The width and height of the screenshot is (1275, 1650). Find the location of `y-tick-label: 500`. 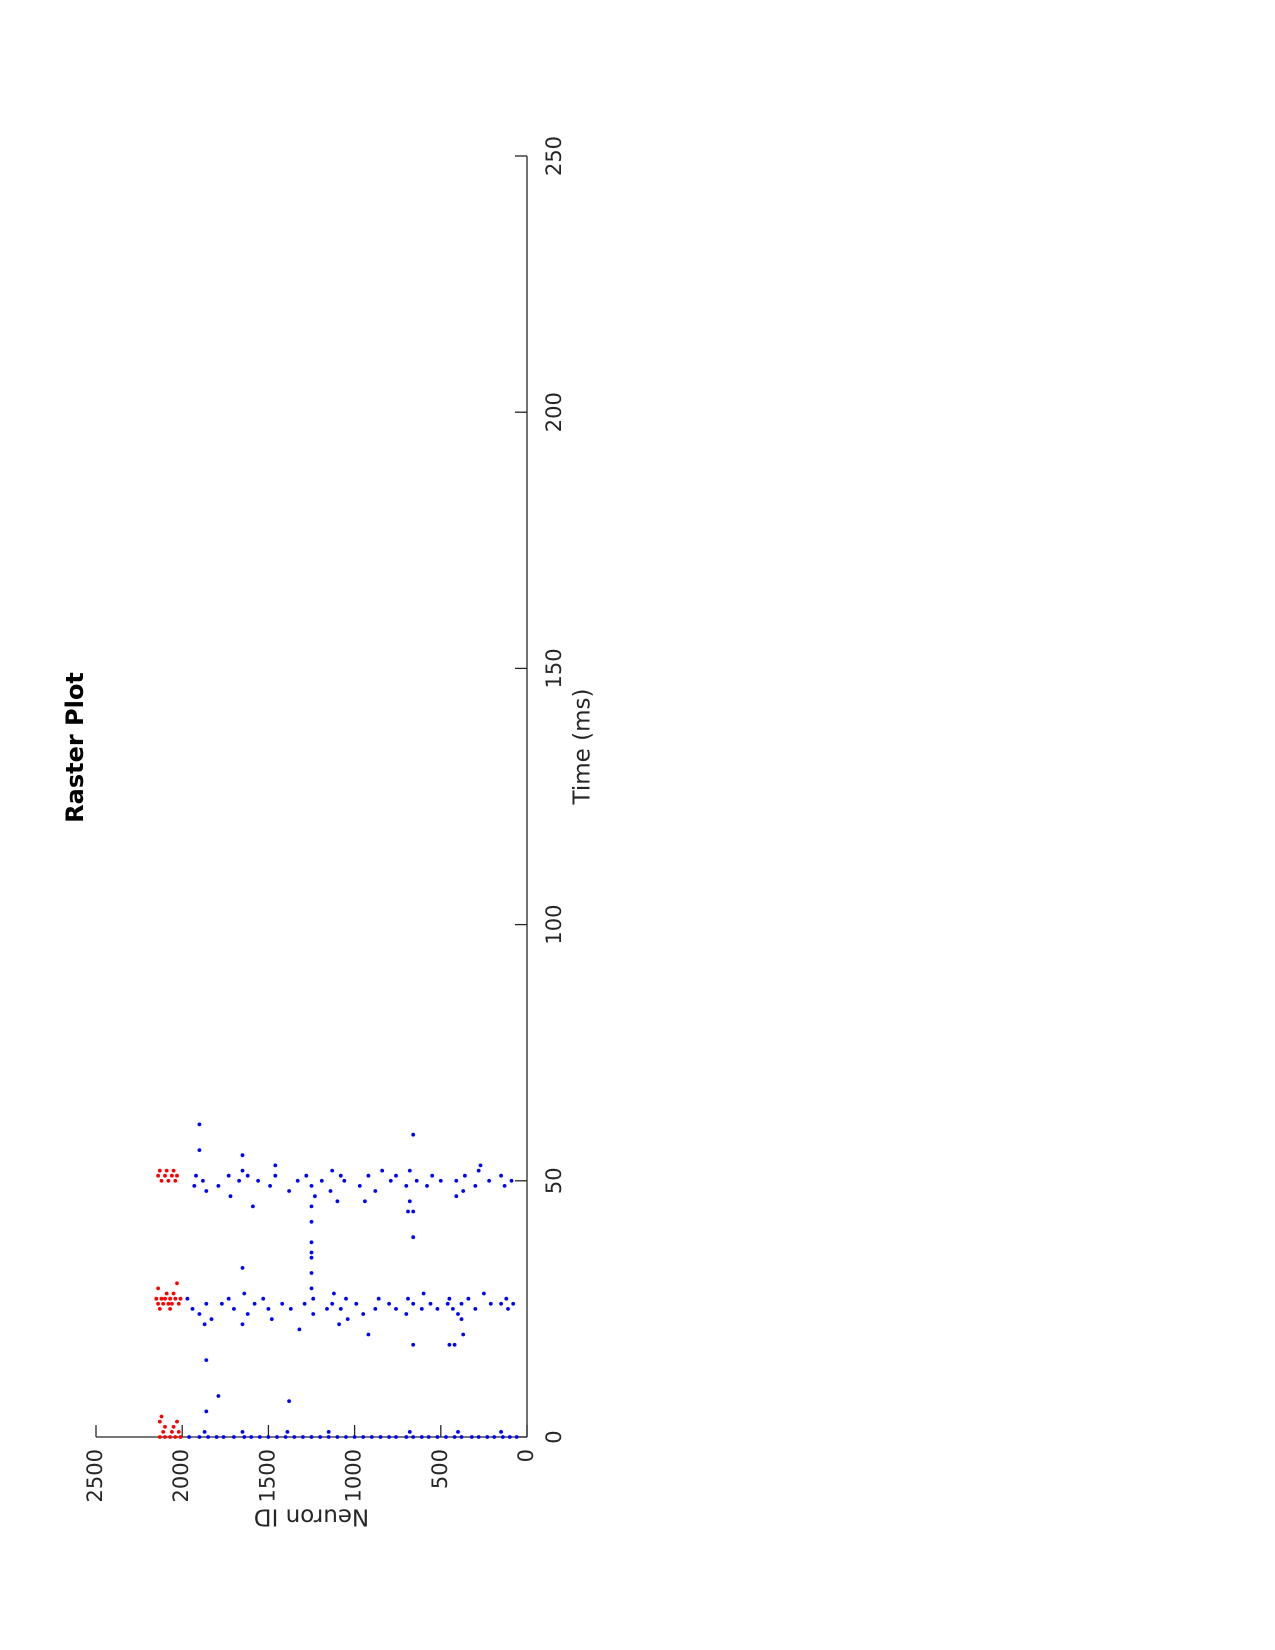

y-tick-label: 500 is located at coordinates (440, 1469).